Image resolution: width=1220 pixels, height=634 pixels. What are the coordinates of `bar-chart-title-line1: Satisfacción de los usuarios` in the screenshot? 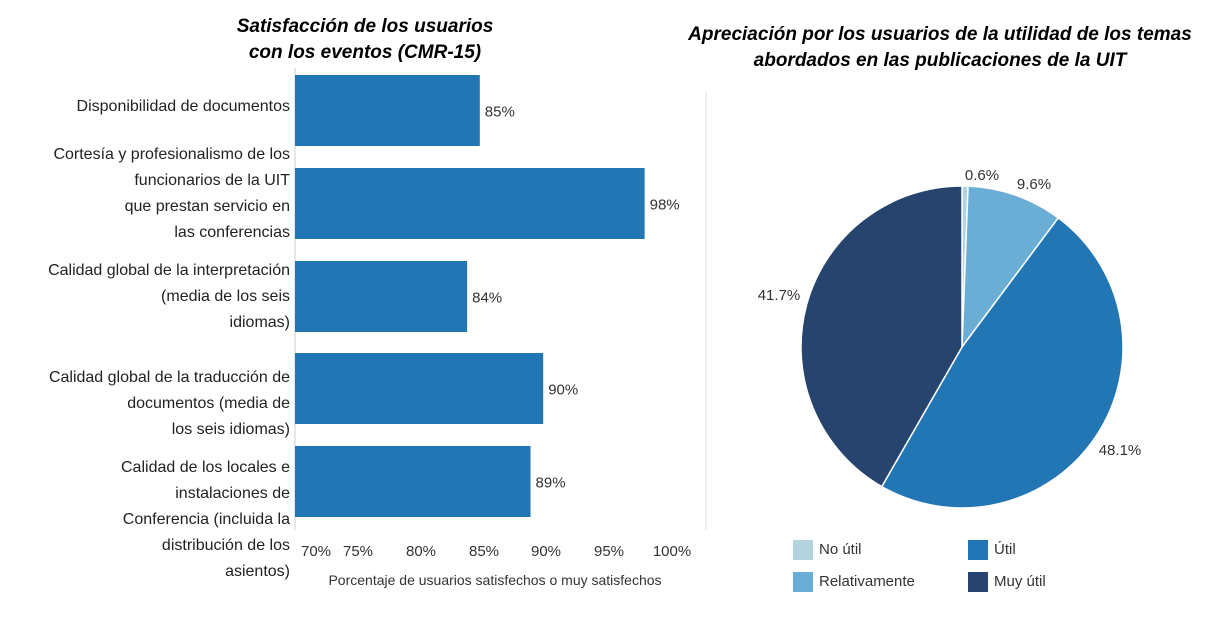 It's located at (365, 26).